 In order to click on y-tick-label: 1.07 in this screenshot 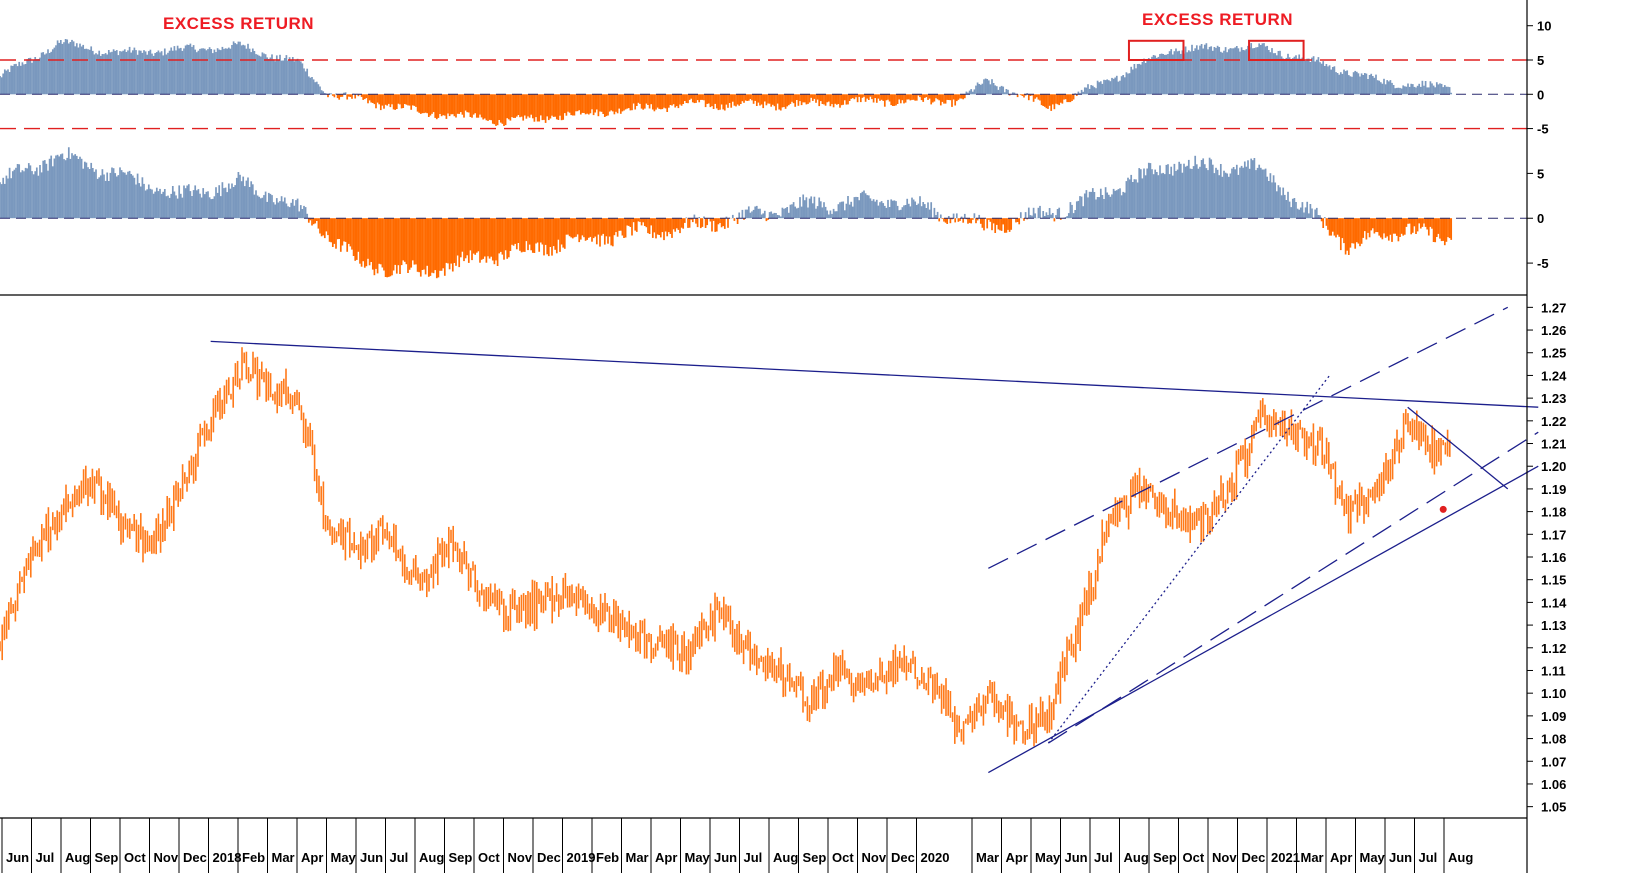, I will do `click(1553, 761)`.